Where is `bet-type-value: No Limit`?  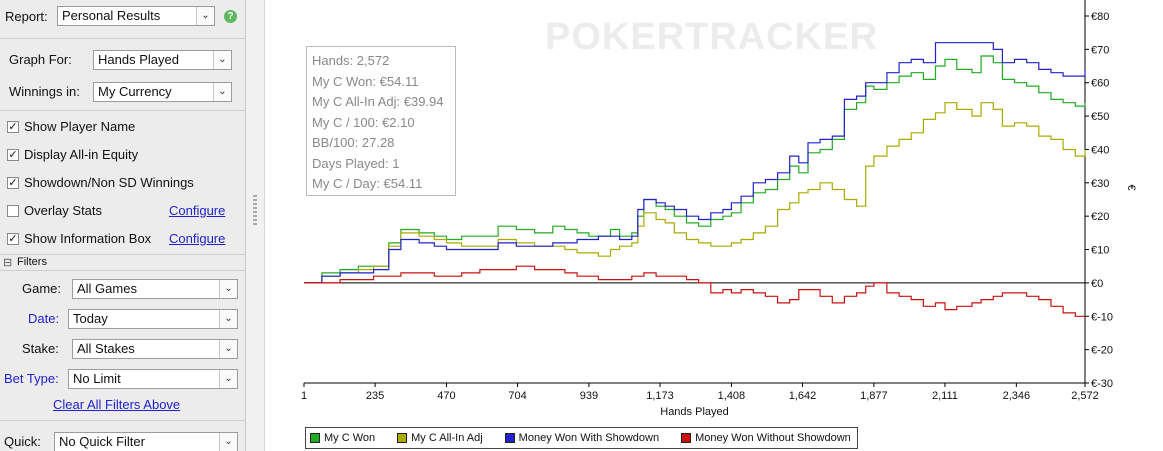 bet-type-value: No Limit is located at coordinates (97, 378).